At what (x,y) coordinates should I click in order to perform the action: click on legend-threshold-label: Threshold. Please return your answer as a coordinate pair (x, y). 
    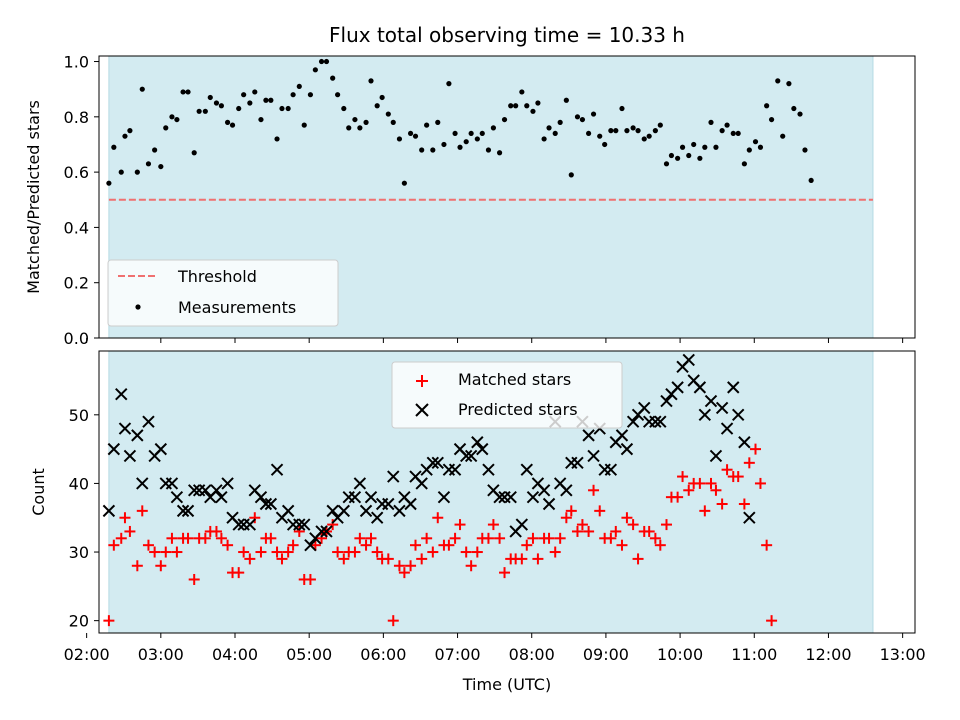
    Looking at the image, I should click on (217, 276).